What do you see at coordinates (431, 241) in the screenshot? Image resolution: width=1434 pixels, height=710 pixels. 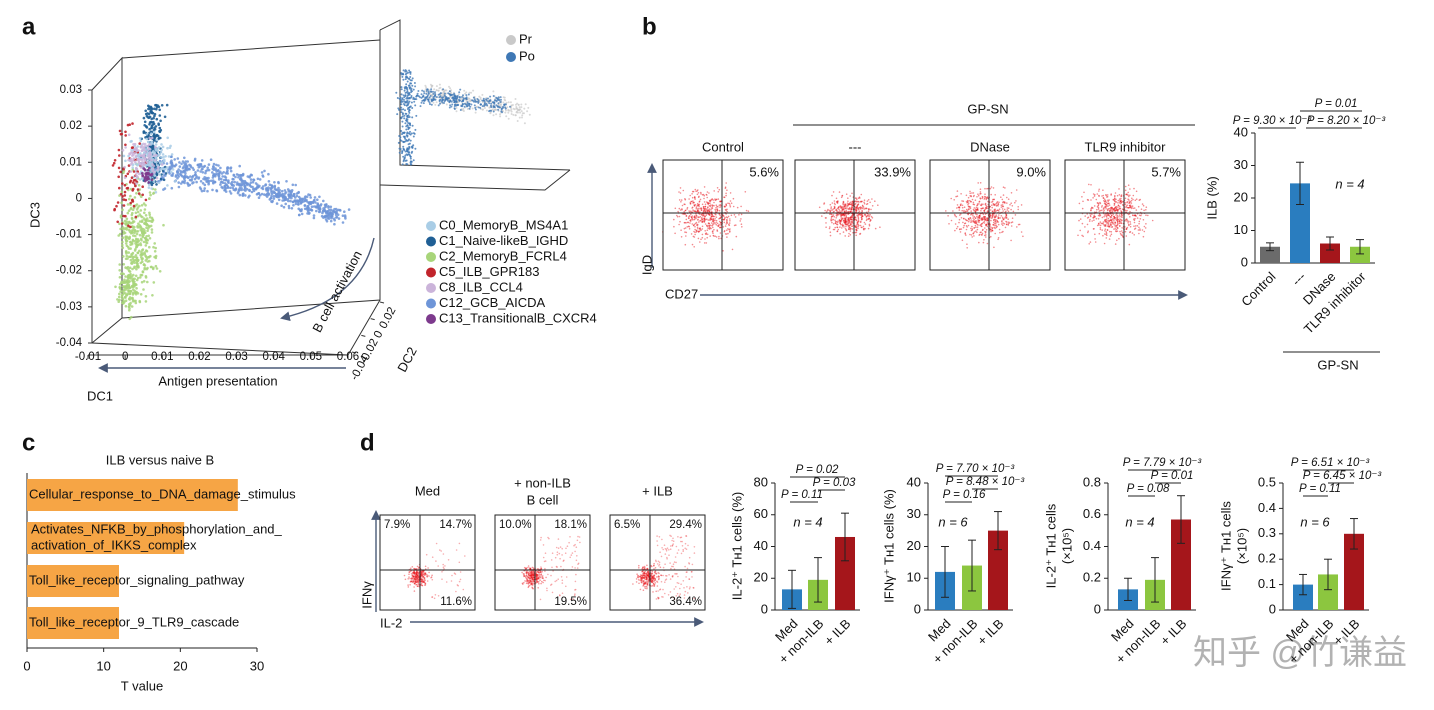 I see `legend-swatch` at bounding box center [431, 241].